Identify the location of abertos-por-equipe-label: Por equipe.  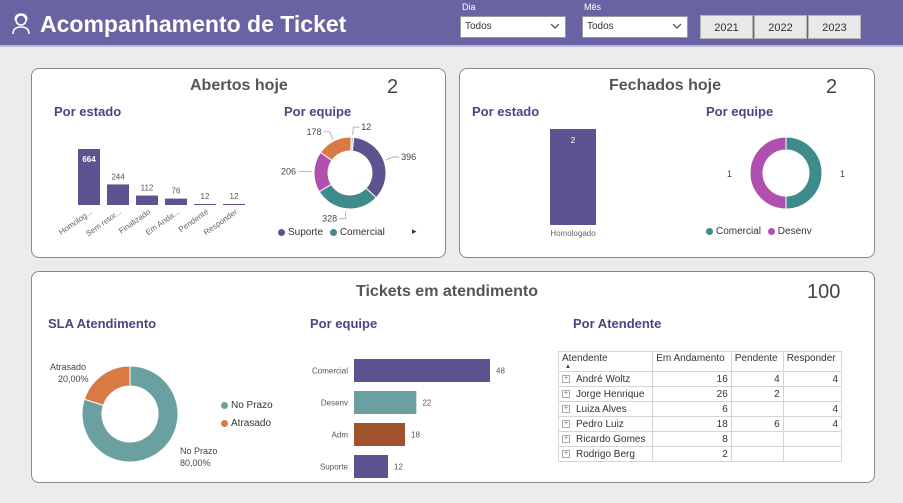
(318, 111).